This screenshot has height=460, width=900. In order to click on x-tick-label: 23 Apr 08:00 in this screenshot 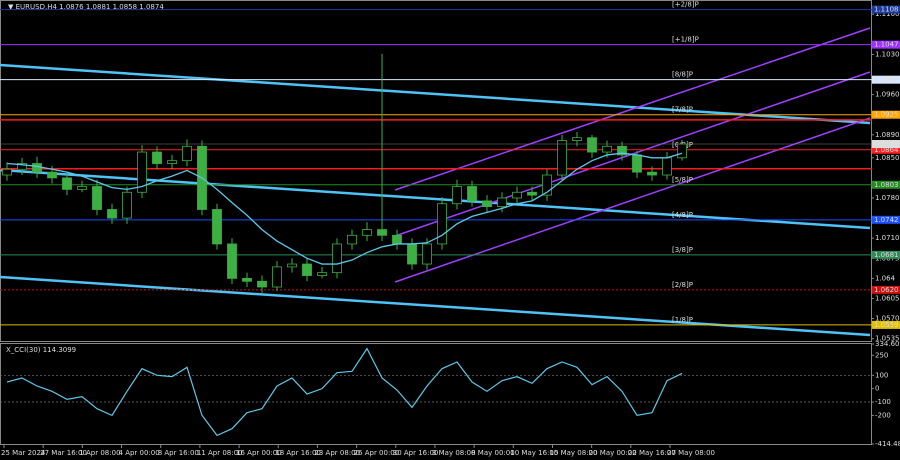, I will do `click(337, 453)`.